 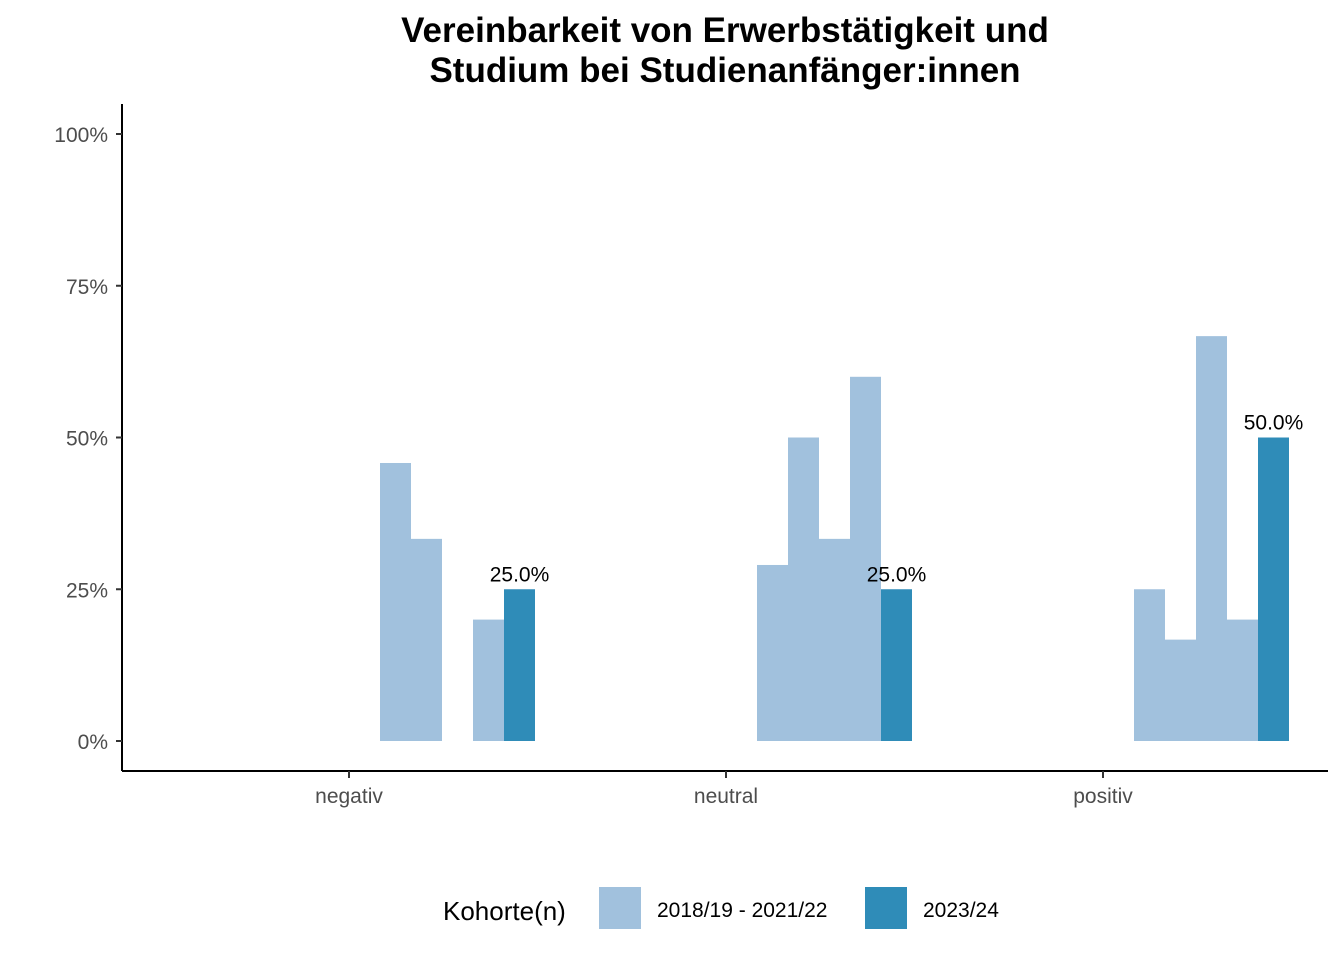 What do you see at coordinates (1103, 796) in the screenshot?
I see `x-tick-label: positiv` at bounding box center [1103, 796].